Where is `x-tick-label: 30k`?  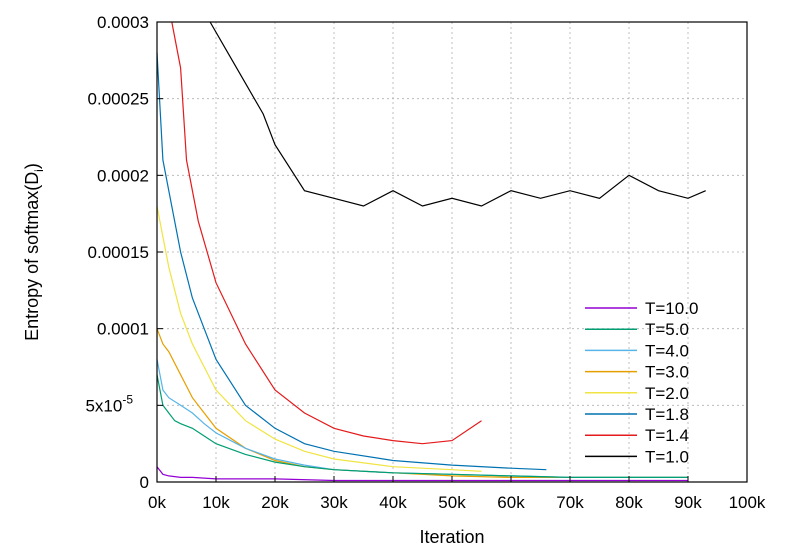
x-tick-label: 30k is located at coordinates (334, 502).